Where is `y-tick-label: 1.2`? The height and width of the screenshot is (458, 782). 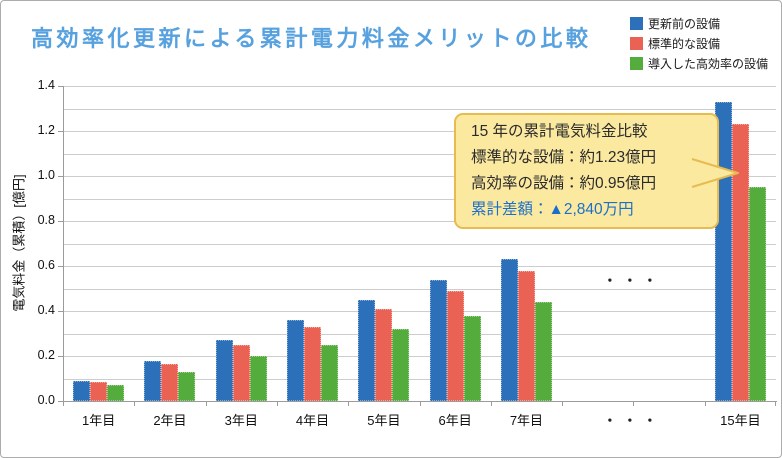 y-tick-label: 1.2 is located at coordinates (46, 130).